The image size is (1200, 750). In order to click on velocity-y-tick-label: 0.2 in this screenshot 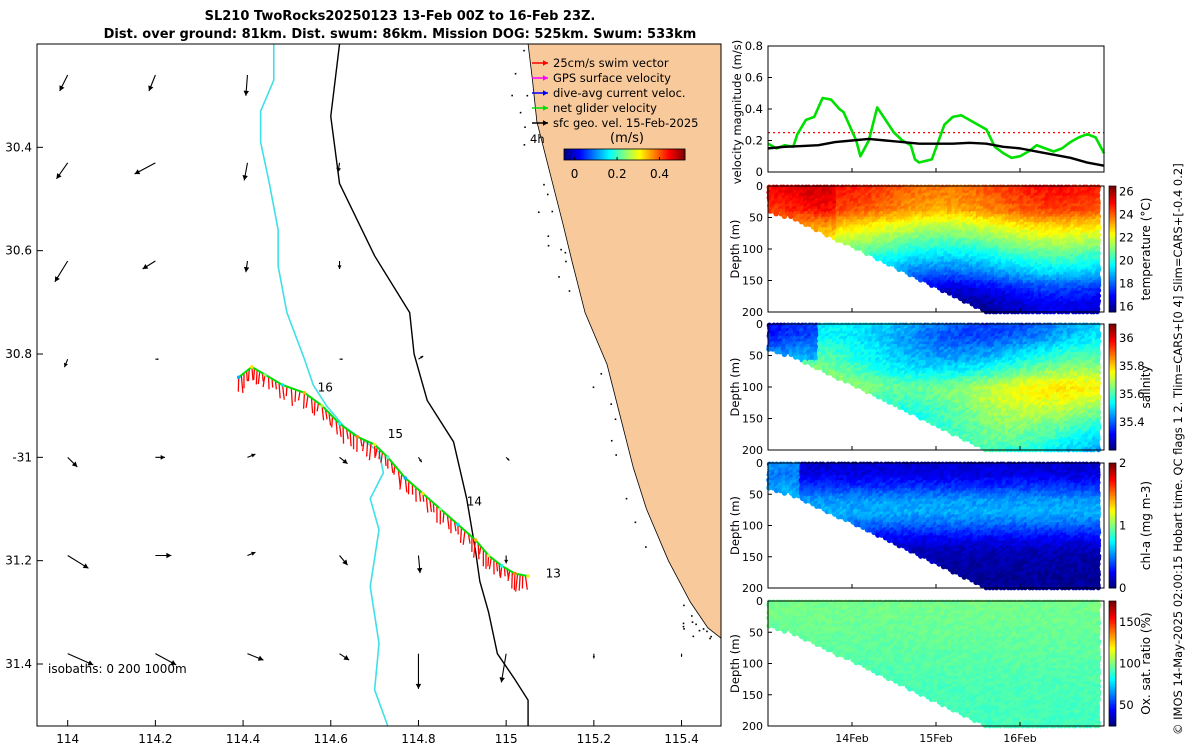, I will do `click(754, 141)`.